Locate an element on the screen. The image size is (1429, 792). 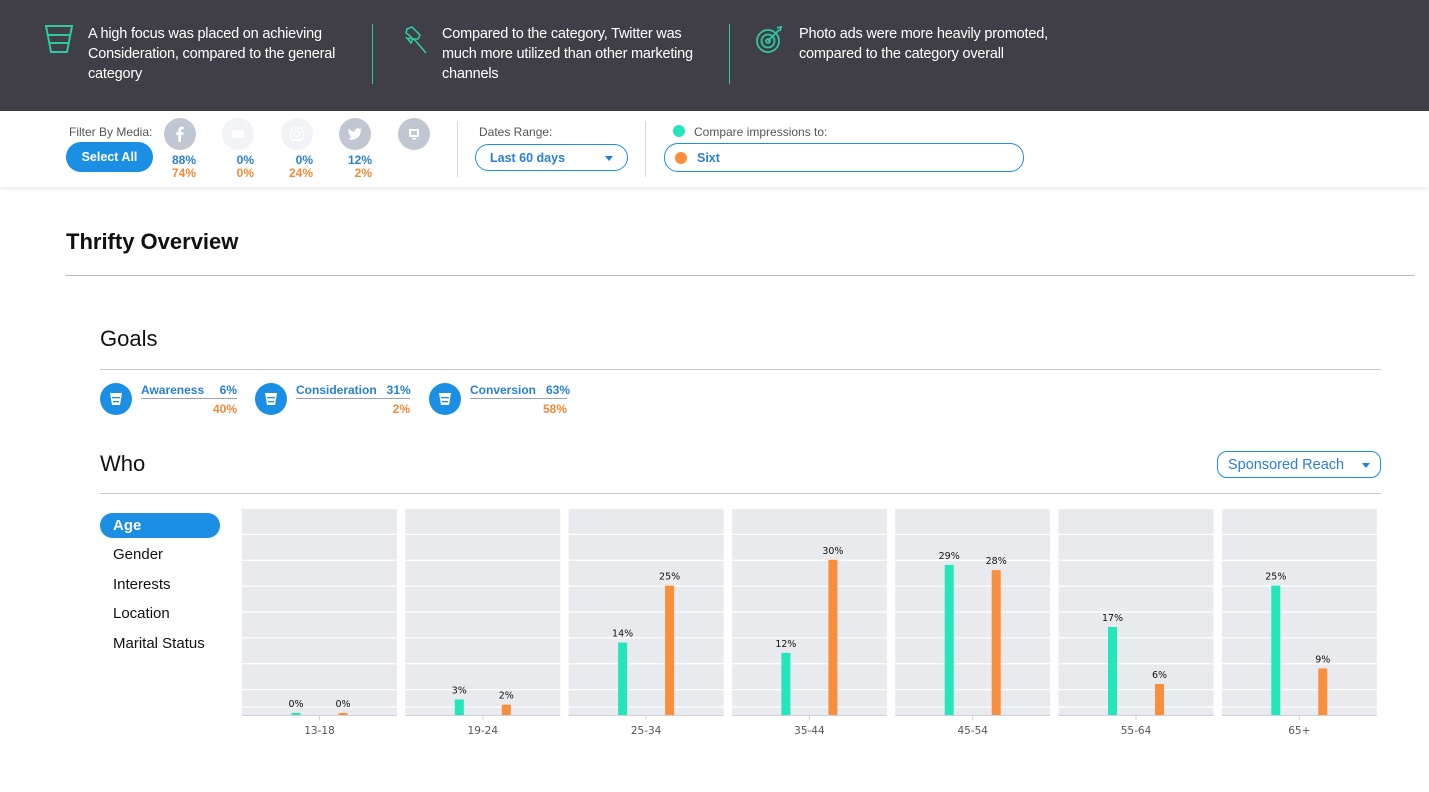
instagram-icon is located at coordinates (297, 134).